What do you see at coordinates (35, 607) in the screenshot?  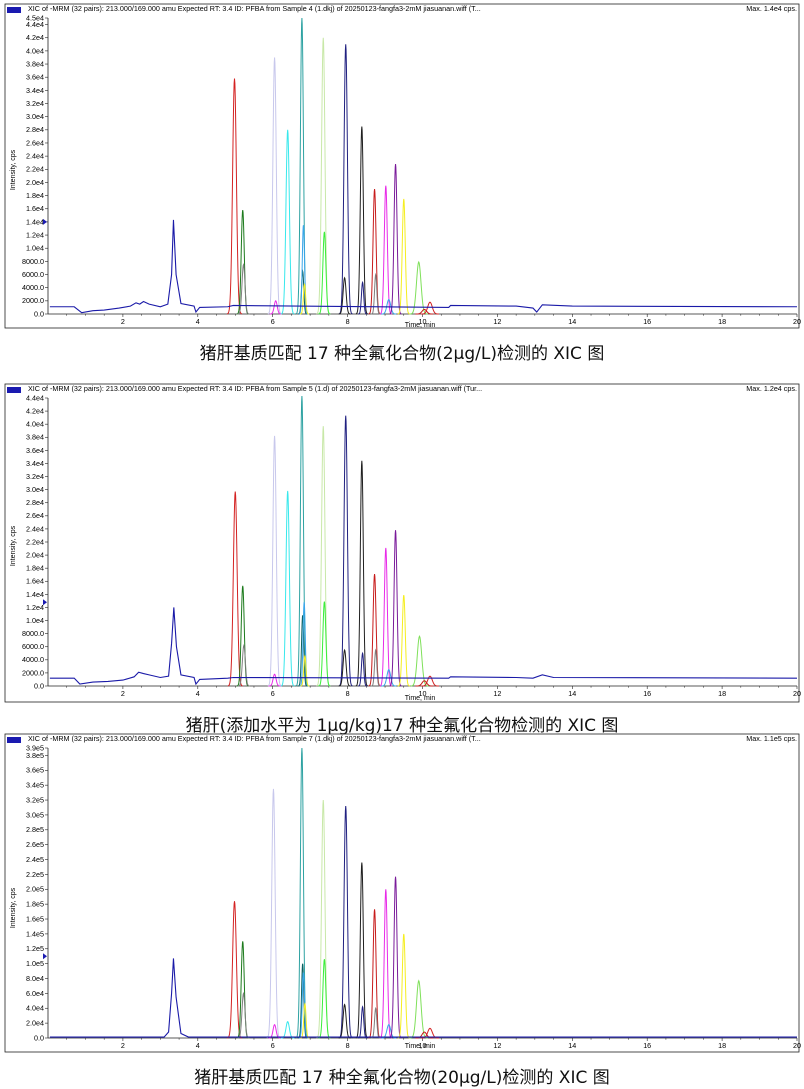 I see `y-tick-label: 1.2e4` at bounding box center [35, 607].